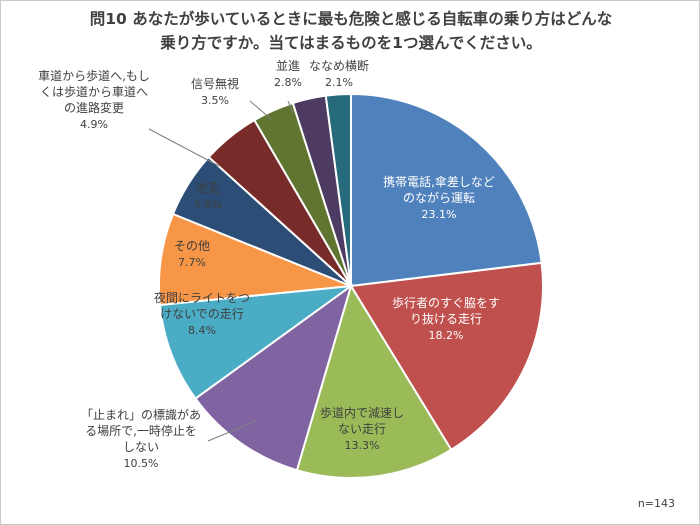 The image size is (700, 525). I want to click on slice-label-2: 歩行者のすぐ脇をすり抜ける走行 18.2%, so click(446, 318).